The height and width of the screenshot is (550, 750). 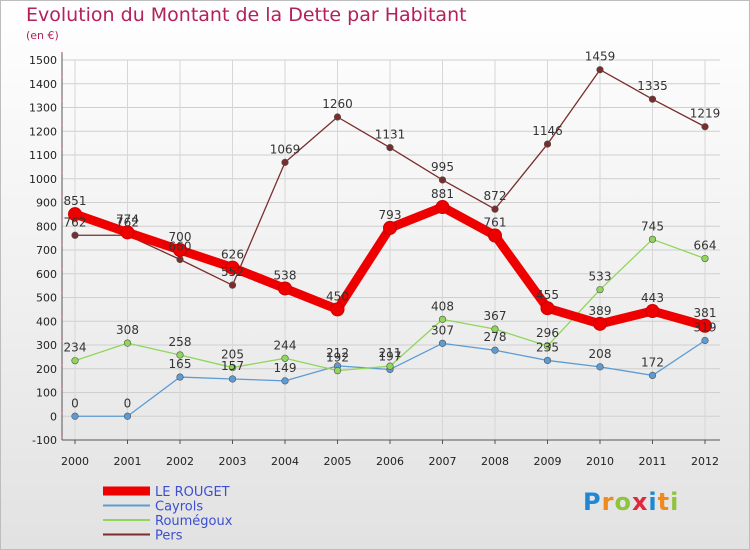 I want to click on y-tick-label: 500, so click(x=46, y=298).